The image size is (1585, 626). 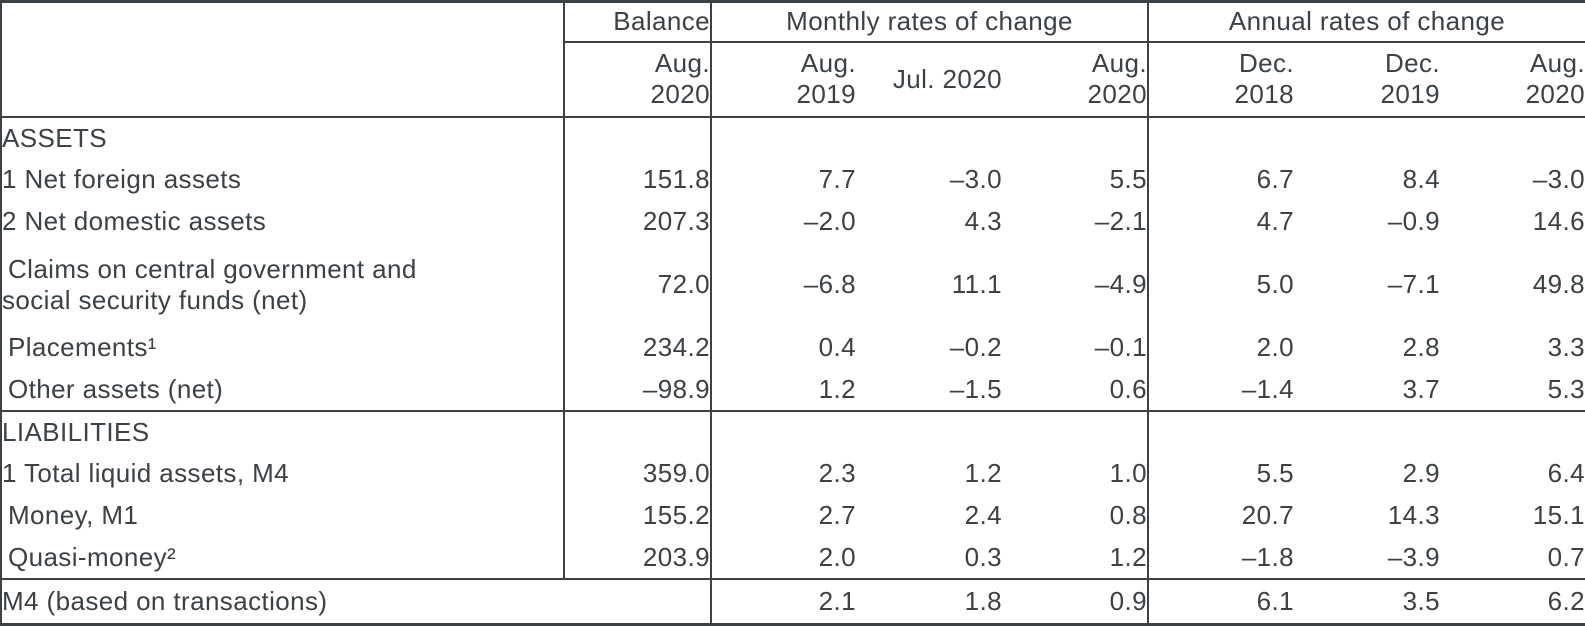 What do you see at coordinates (1421, 388) in the screenshot?
I see `annual-cell: 3.7` at bounding box center [1421, 388].